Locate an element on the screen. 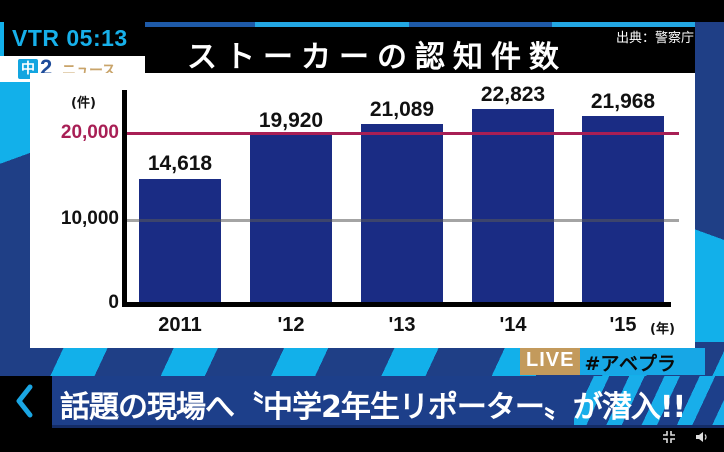 The height and width of the screenshot is (452, 724). vtr-badge: VTR 05:13 is located at coordinates (72, 39).